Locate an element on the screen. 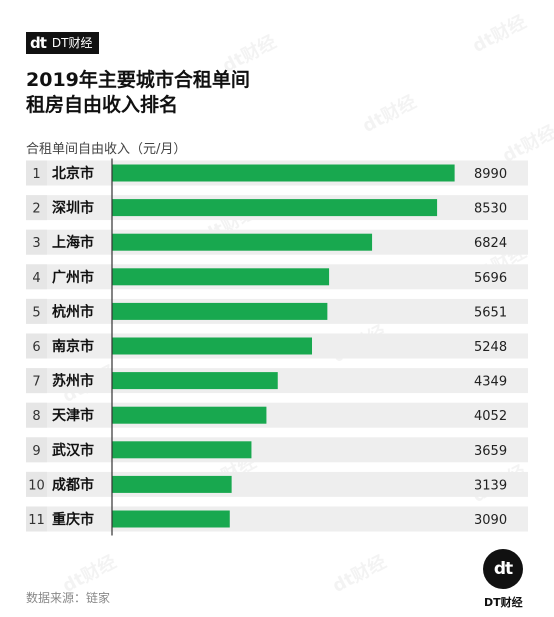 The width and height of the screenshot is (554, 617). category-label: 南京市 is located at coordinates (73, 346).